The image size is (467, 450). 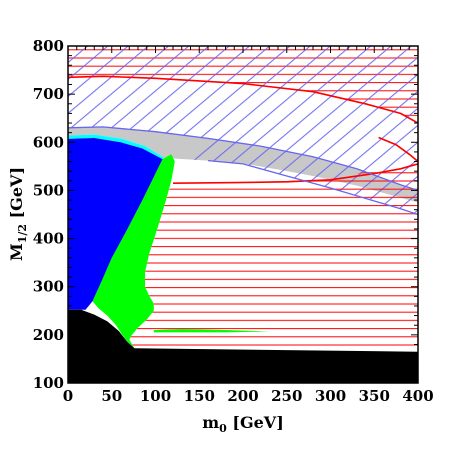 What do you see at coordinates (133, 251) in the screenshot?
I see `region-green-strip` at bounding box center [133, 251].